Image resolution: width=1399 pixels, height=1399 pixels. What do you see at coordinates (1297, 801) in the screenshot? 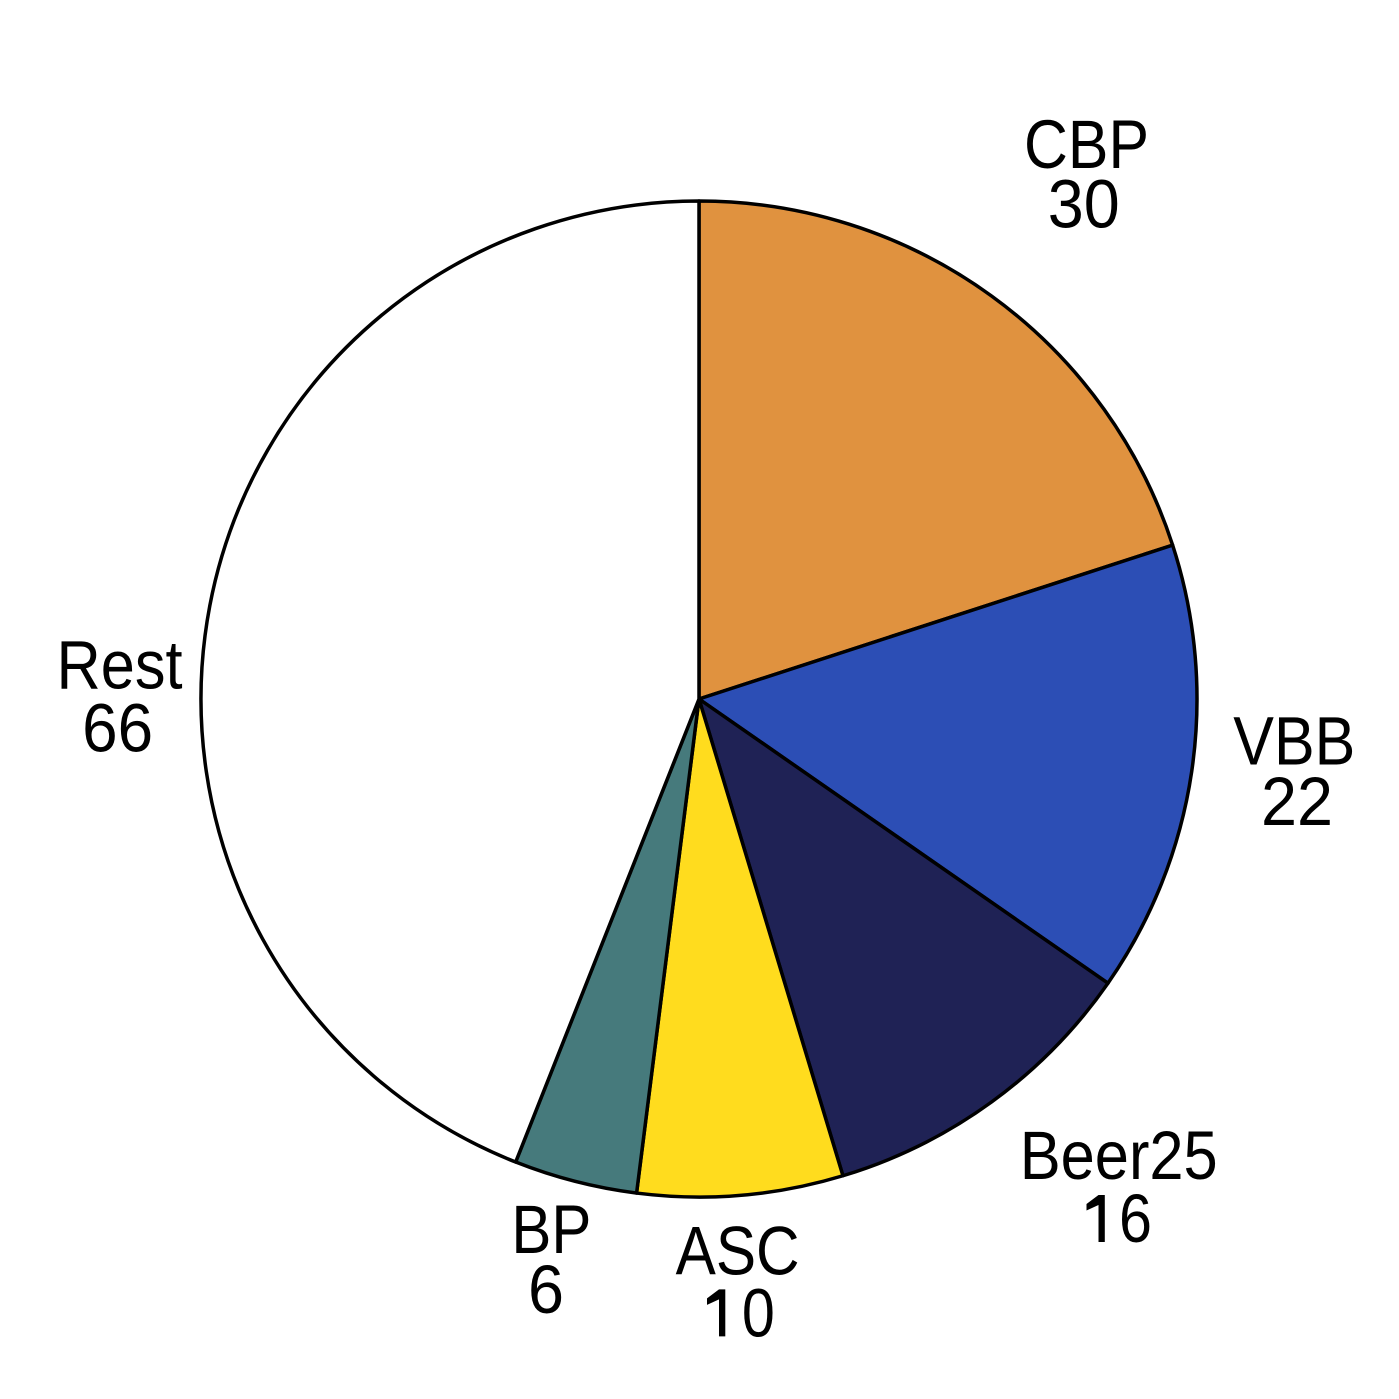
I see `svg-text: 22` at bounding box center [1297, 801].